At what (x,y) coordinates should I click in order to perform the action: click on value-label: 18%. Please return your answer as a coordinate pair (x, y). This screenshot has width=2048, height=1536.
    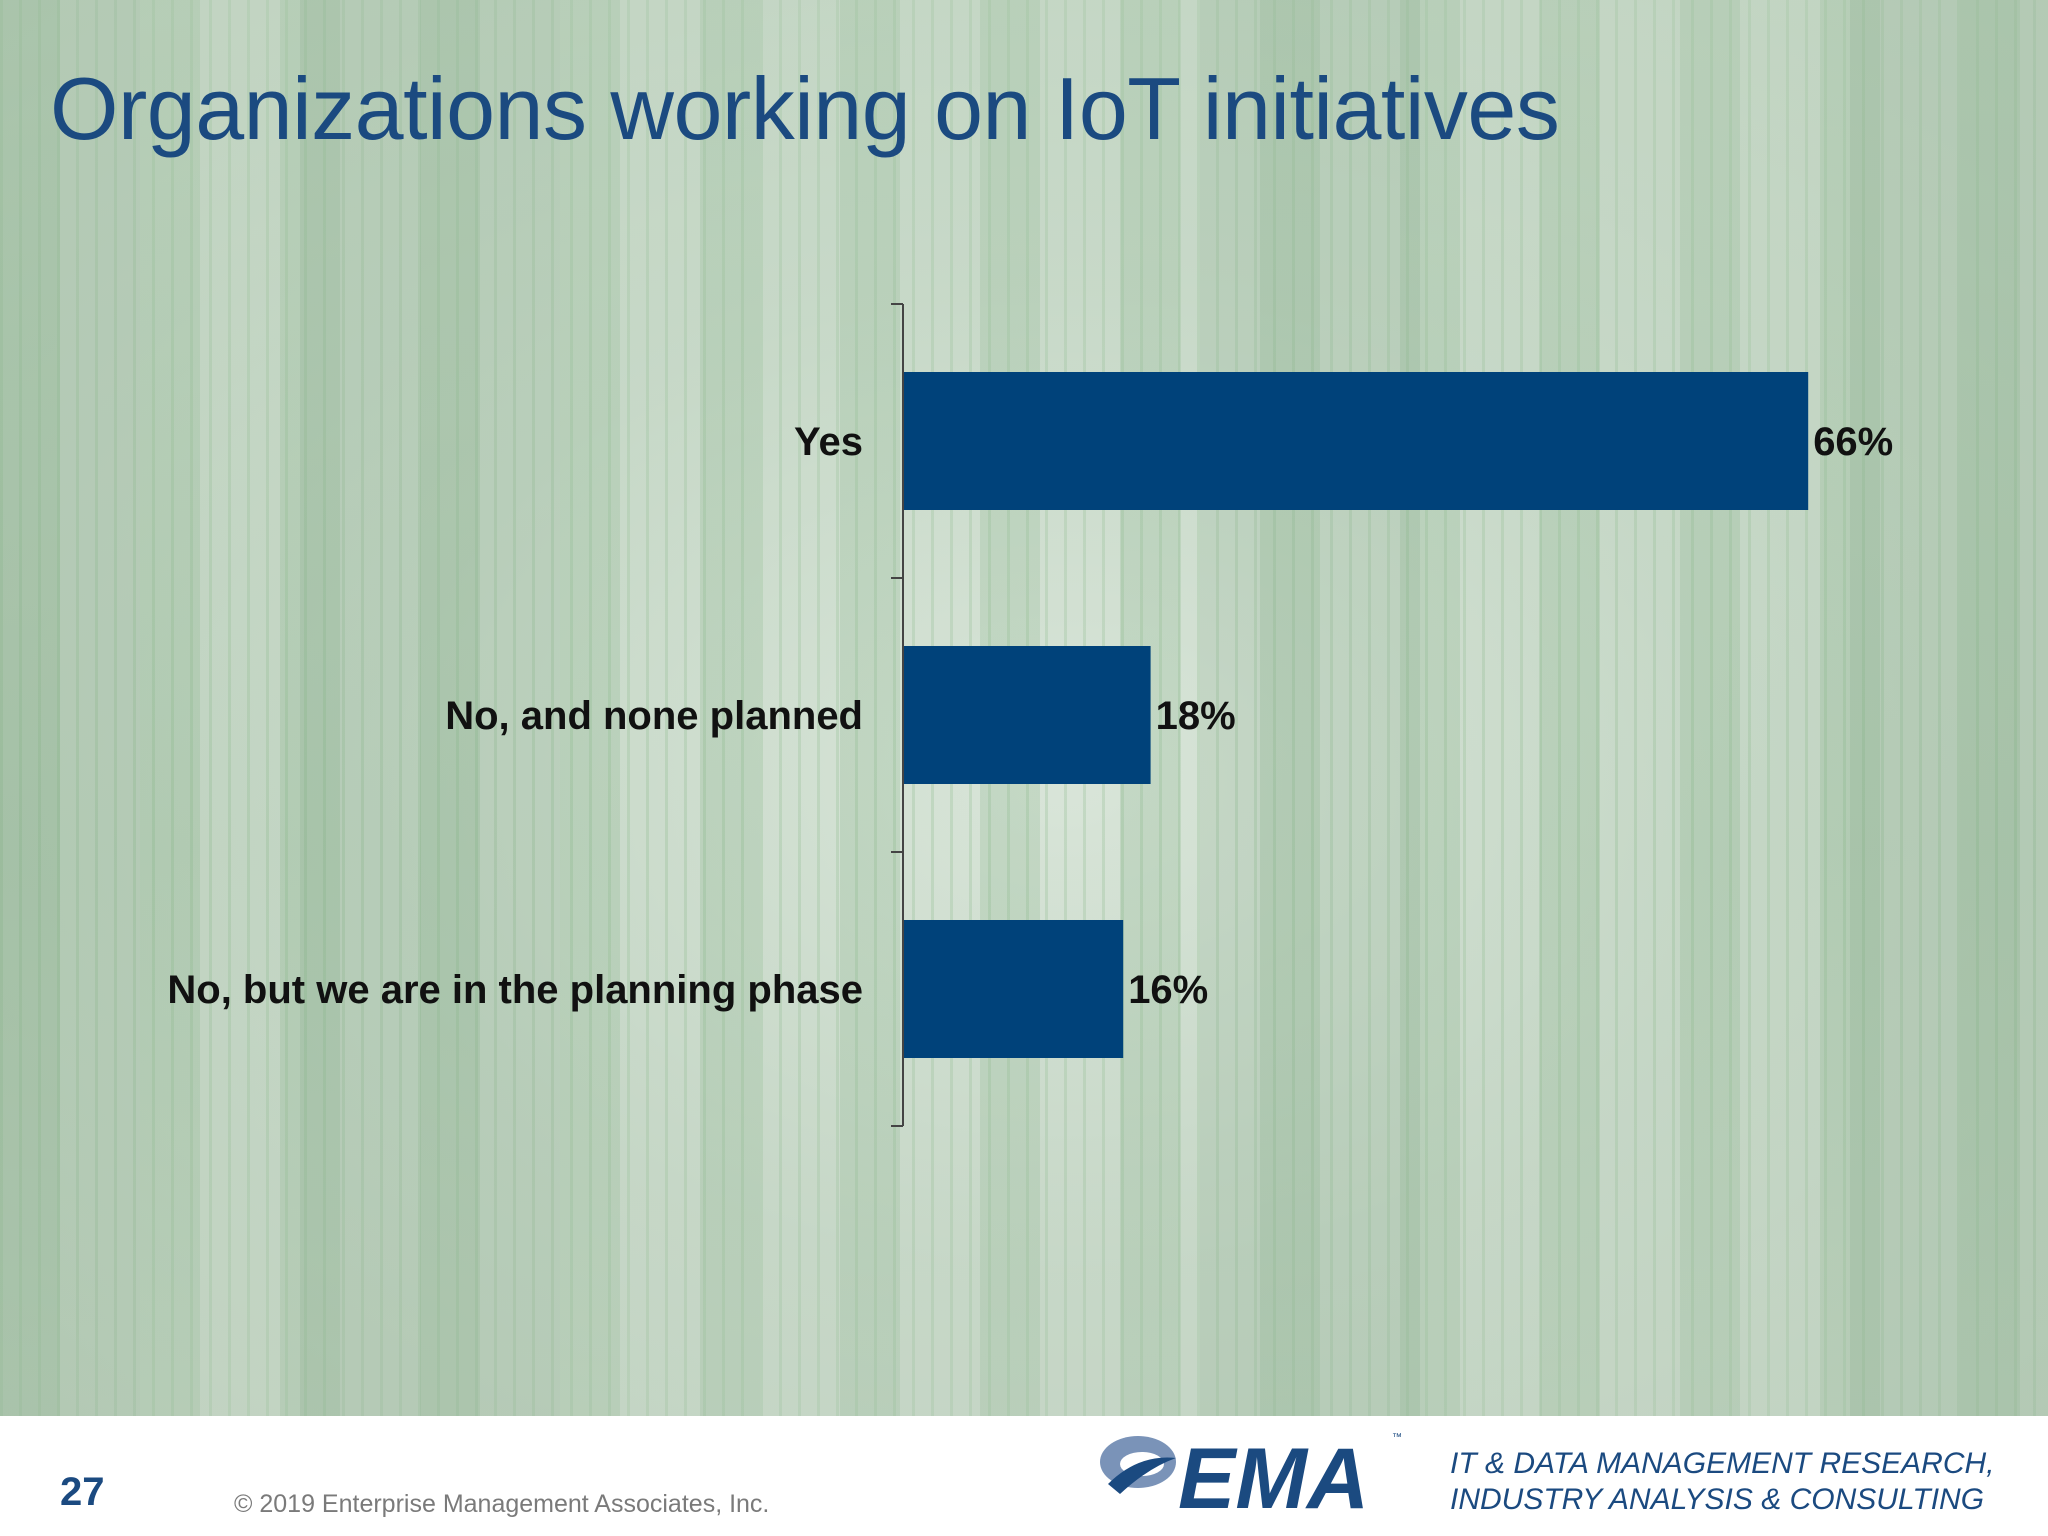
    Looking at the image, I should click on (1196, 716).